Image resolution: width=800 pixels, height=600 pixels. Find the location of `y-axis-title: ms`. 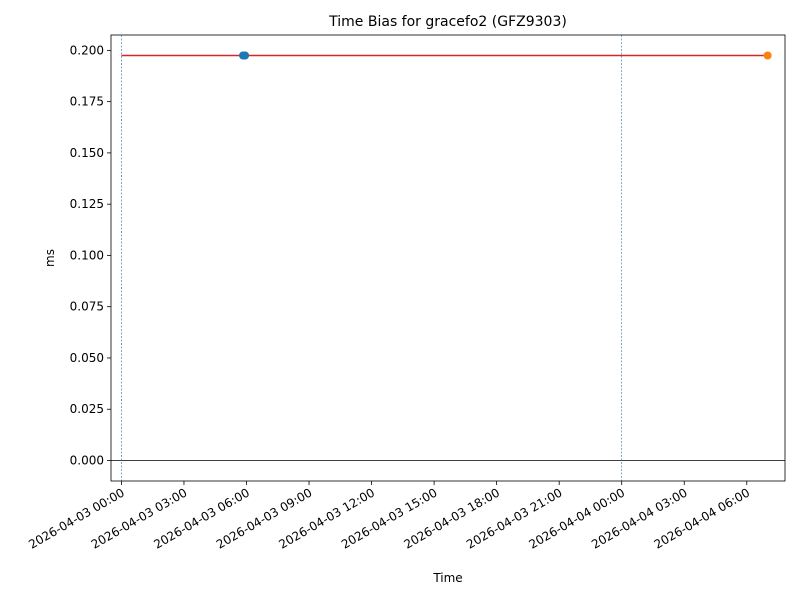

y-axis-title: ms is located at coordinates (50, 258).